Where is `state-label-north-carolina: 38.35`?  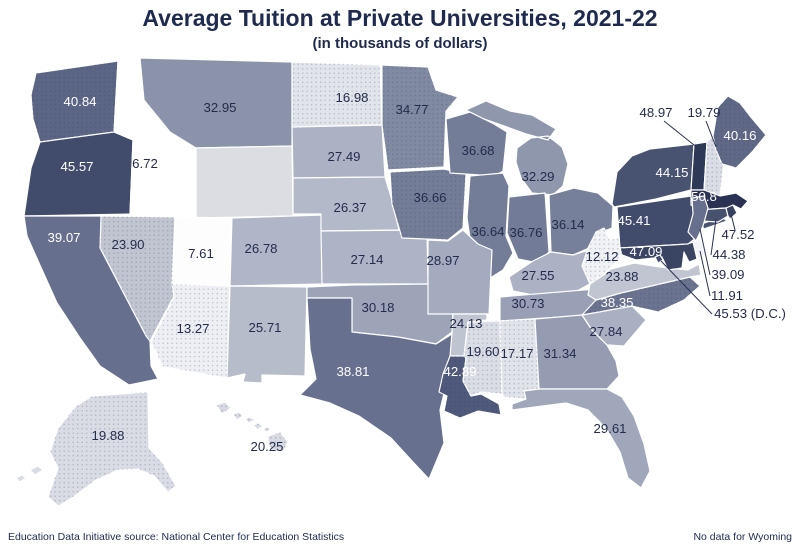 state-label-north-carolina: 38.35 is located at coordinates (616, 302).